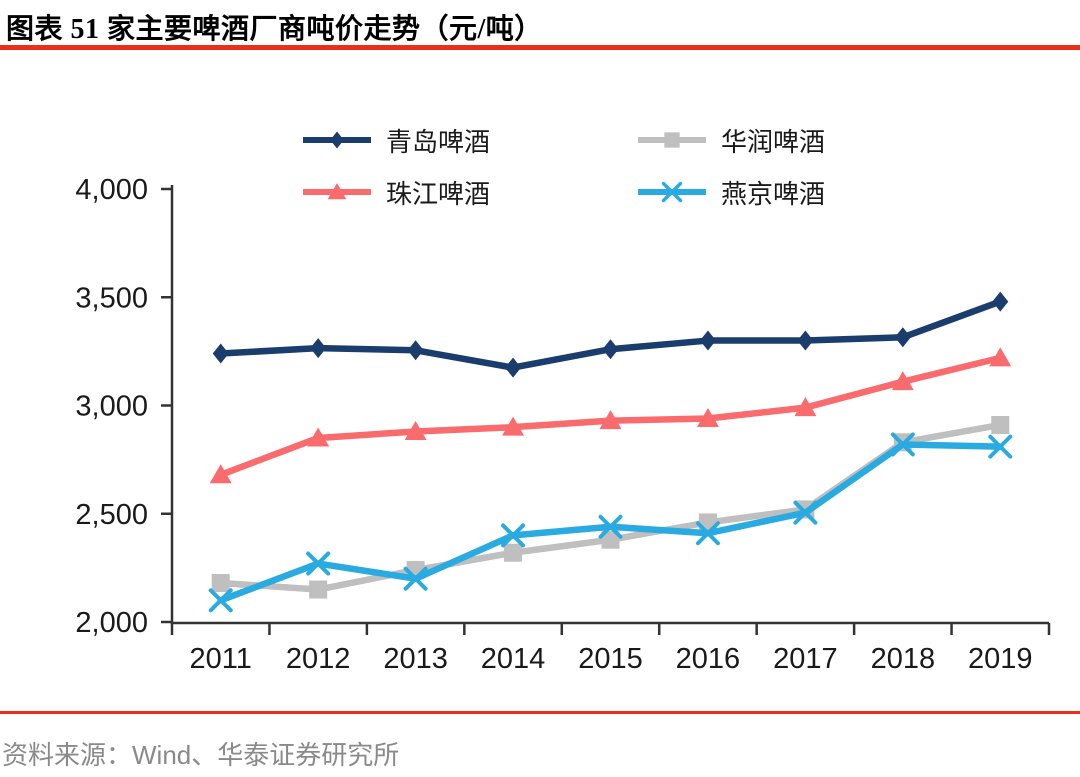 The image size is (1080, 777). I want to click on legend-item-qingdao-beer: 青岛啤酒, so click(396, 141).